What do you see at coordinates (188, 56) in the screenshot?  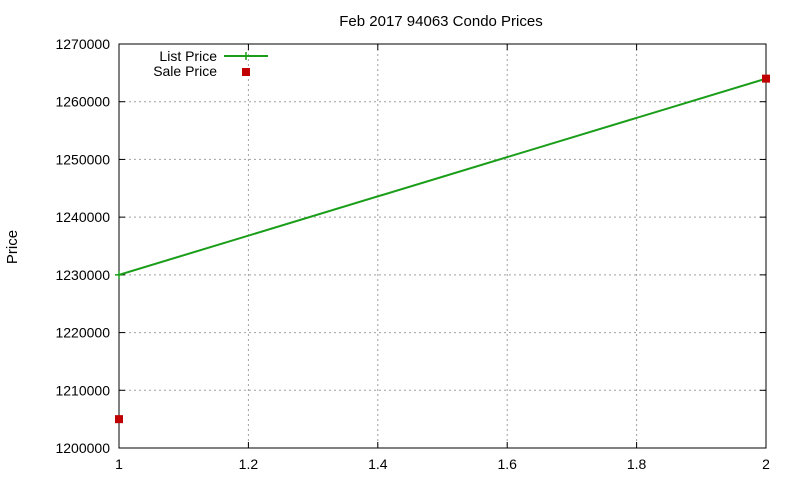 I see `legend-label: List Price` at bounding box center [188, 56].